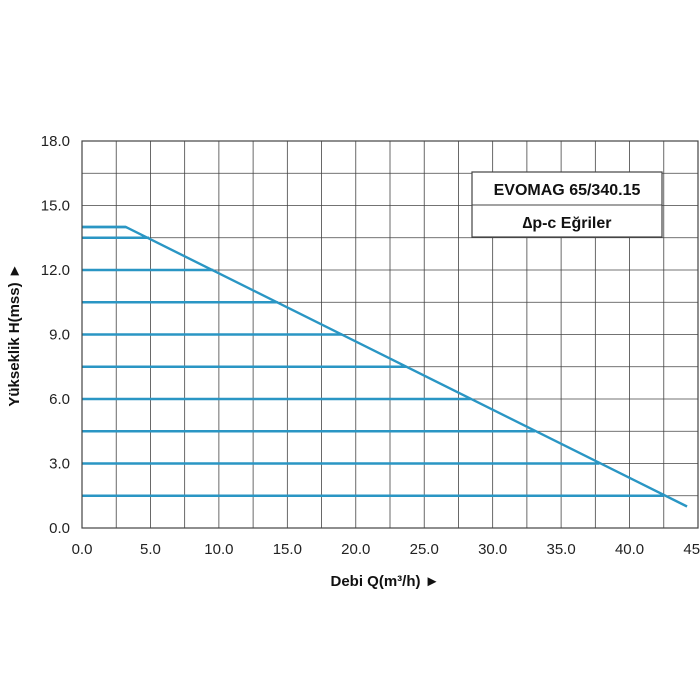 The image size is (700, 700). Describe the element at coordinates (355, 549) in the screenshot. I see `x-tick-label: 20.0` at that location.